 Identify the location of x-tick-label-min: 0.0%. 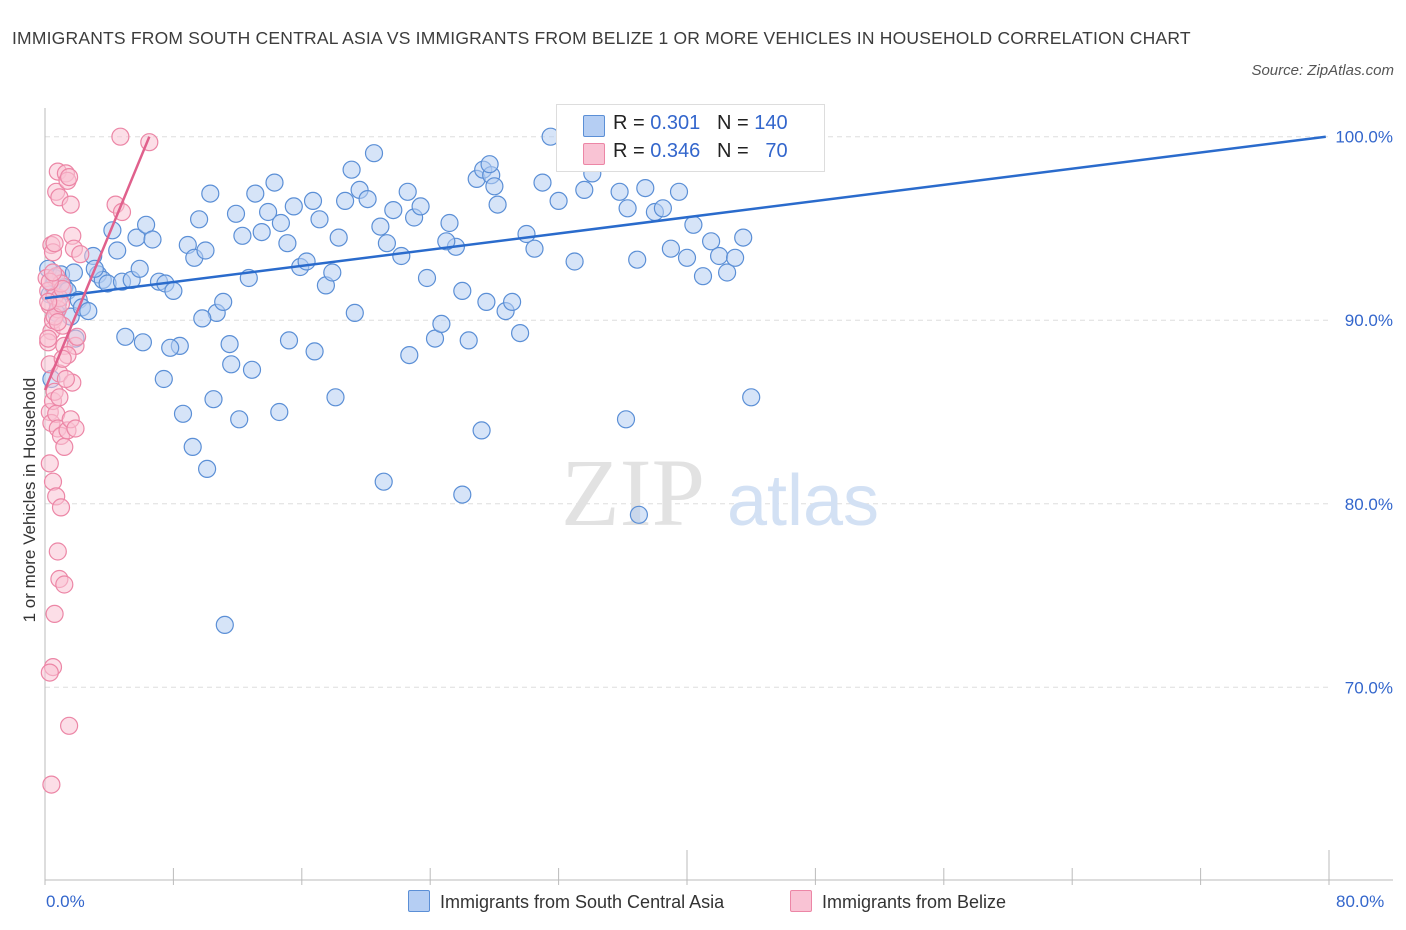
(65, 901).